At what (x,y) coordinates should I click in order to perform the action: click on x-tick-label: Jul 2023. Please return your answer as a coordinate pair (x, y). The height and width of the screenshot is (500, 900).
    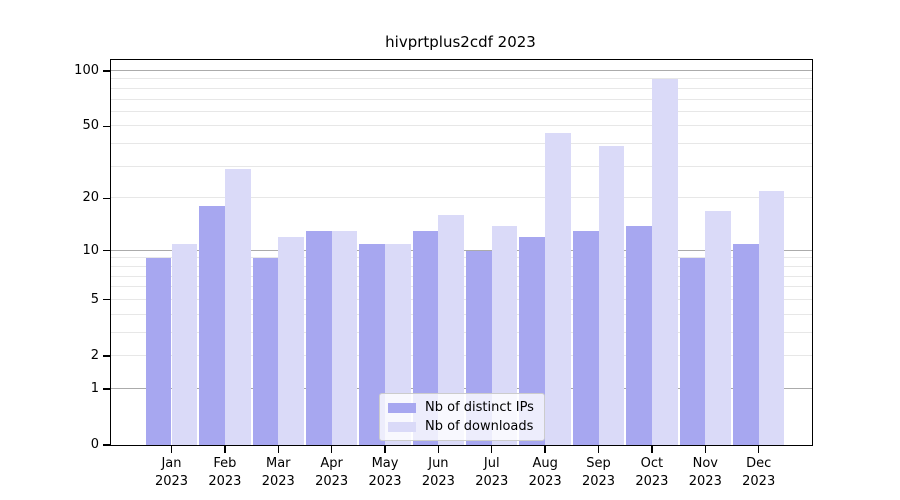
    Looking at the image, I should click on (492, 473).